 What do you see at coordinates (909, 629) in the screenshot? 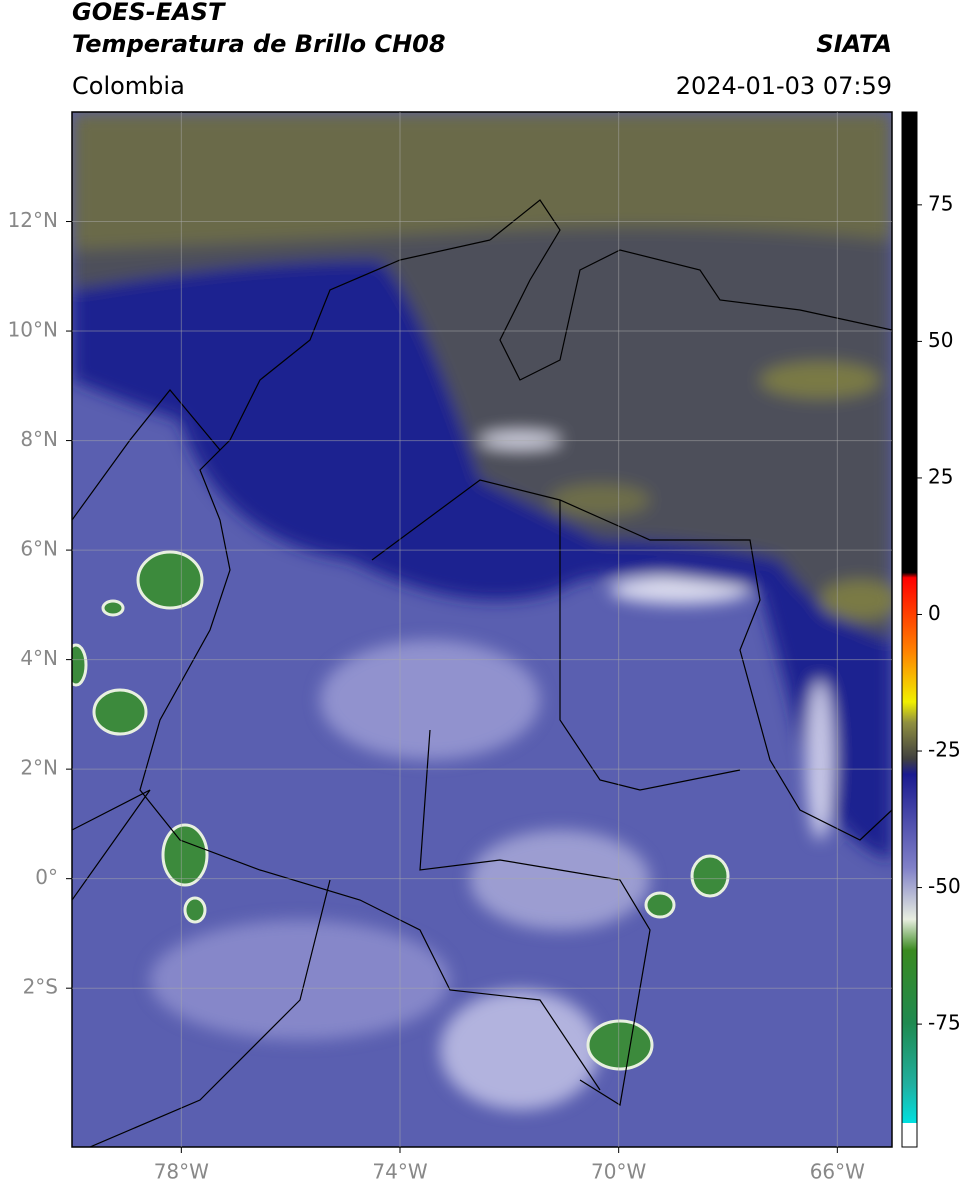
I see `colorbar` at bounding box center [909, 629].